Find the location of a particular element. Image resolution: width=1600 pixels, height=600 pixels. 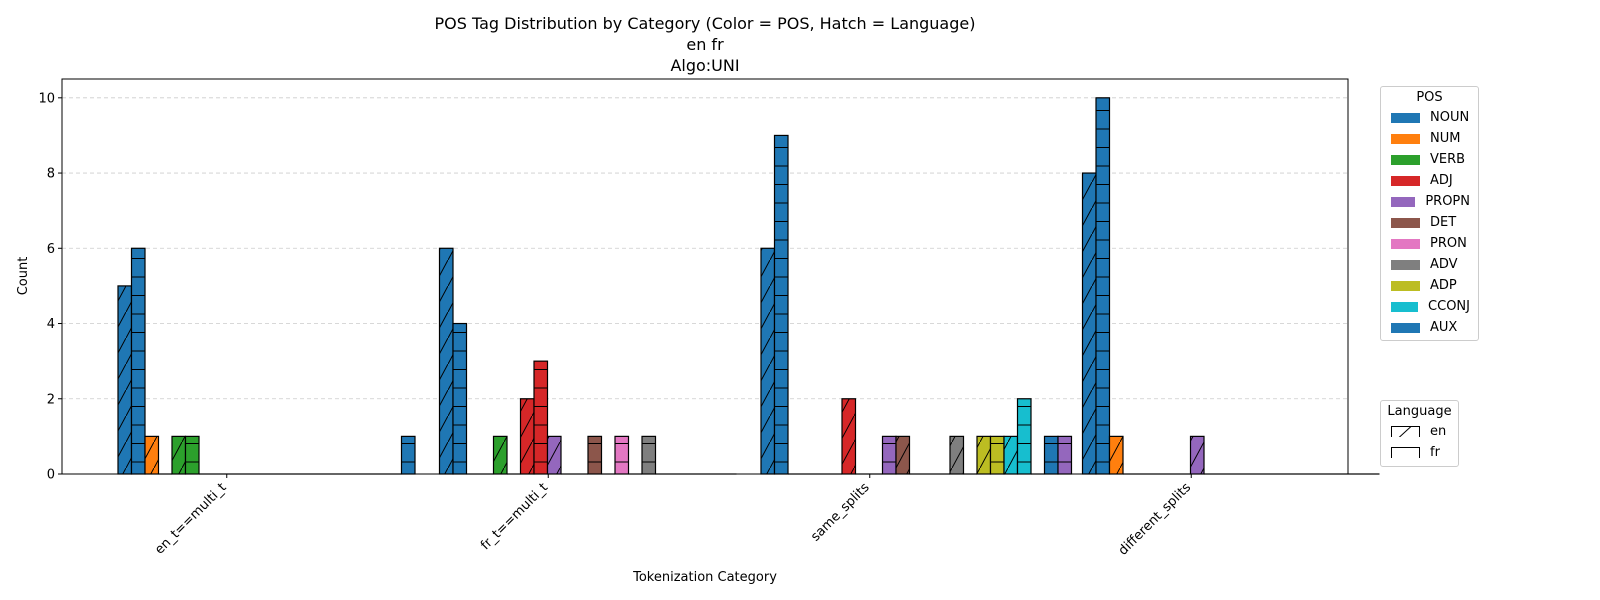

legend-label: ADV is located at coordinates (1444, 264).